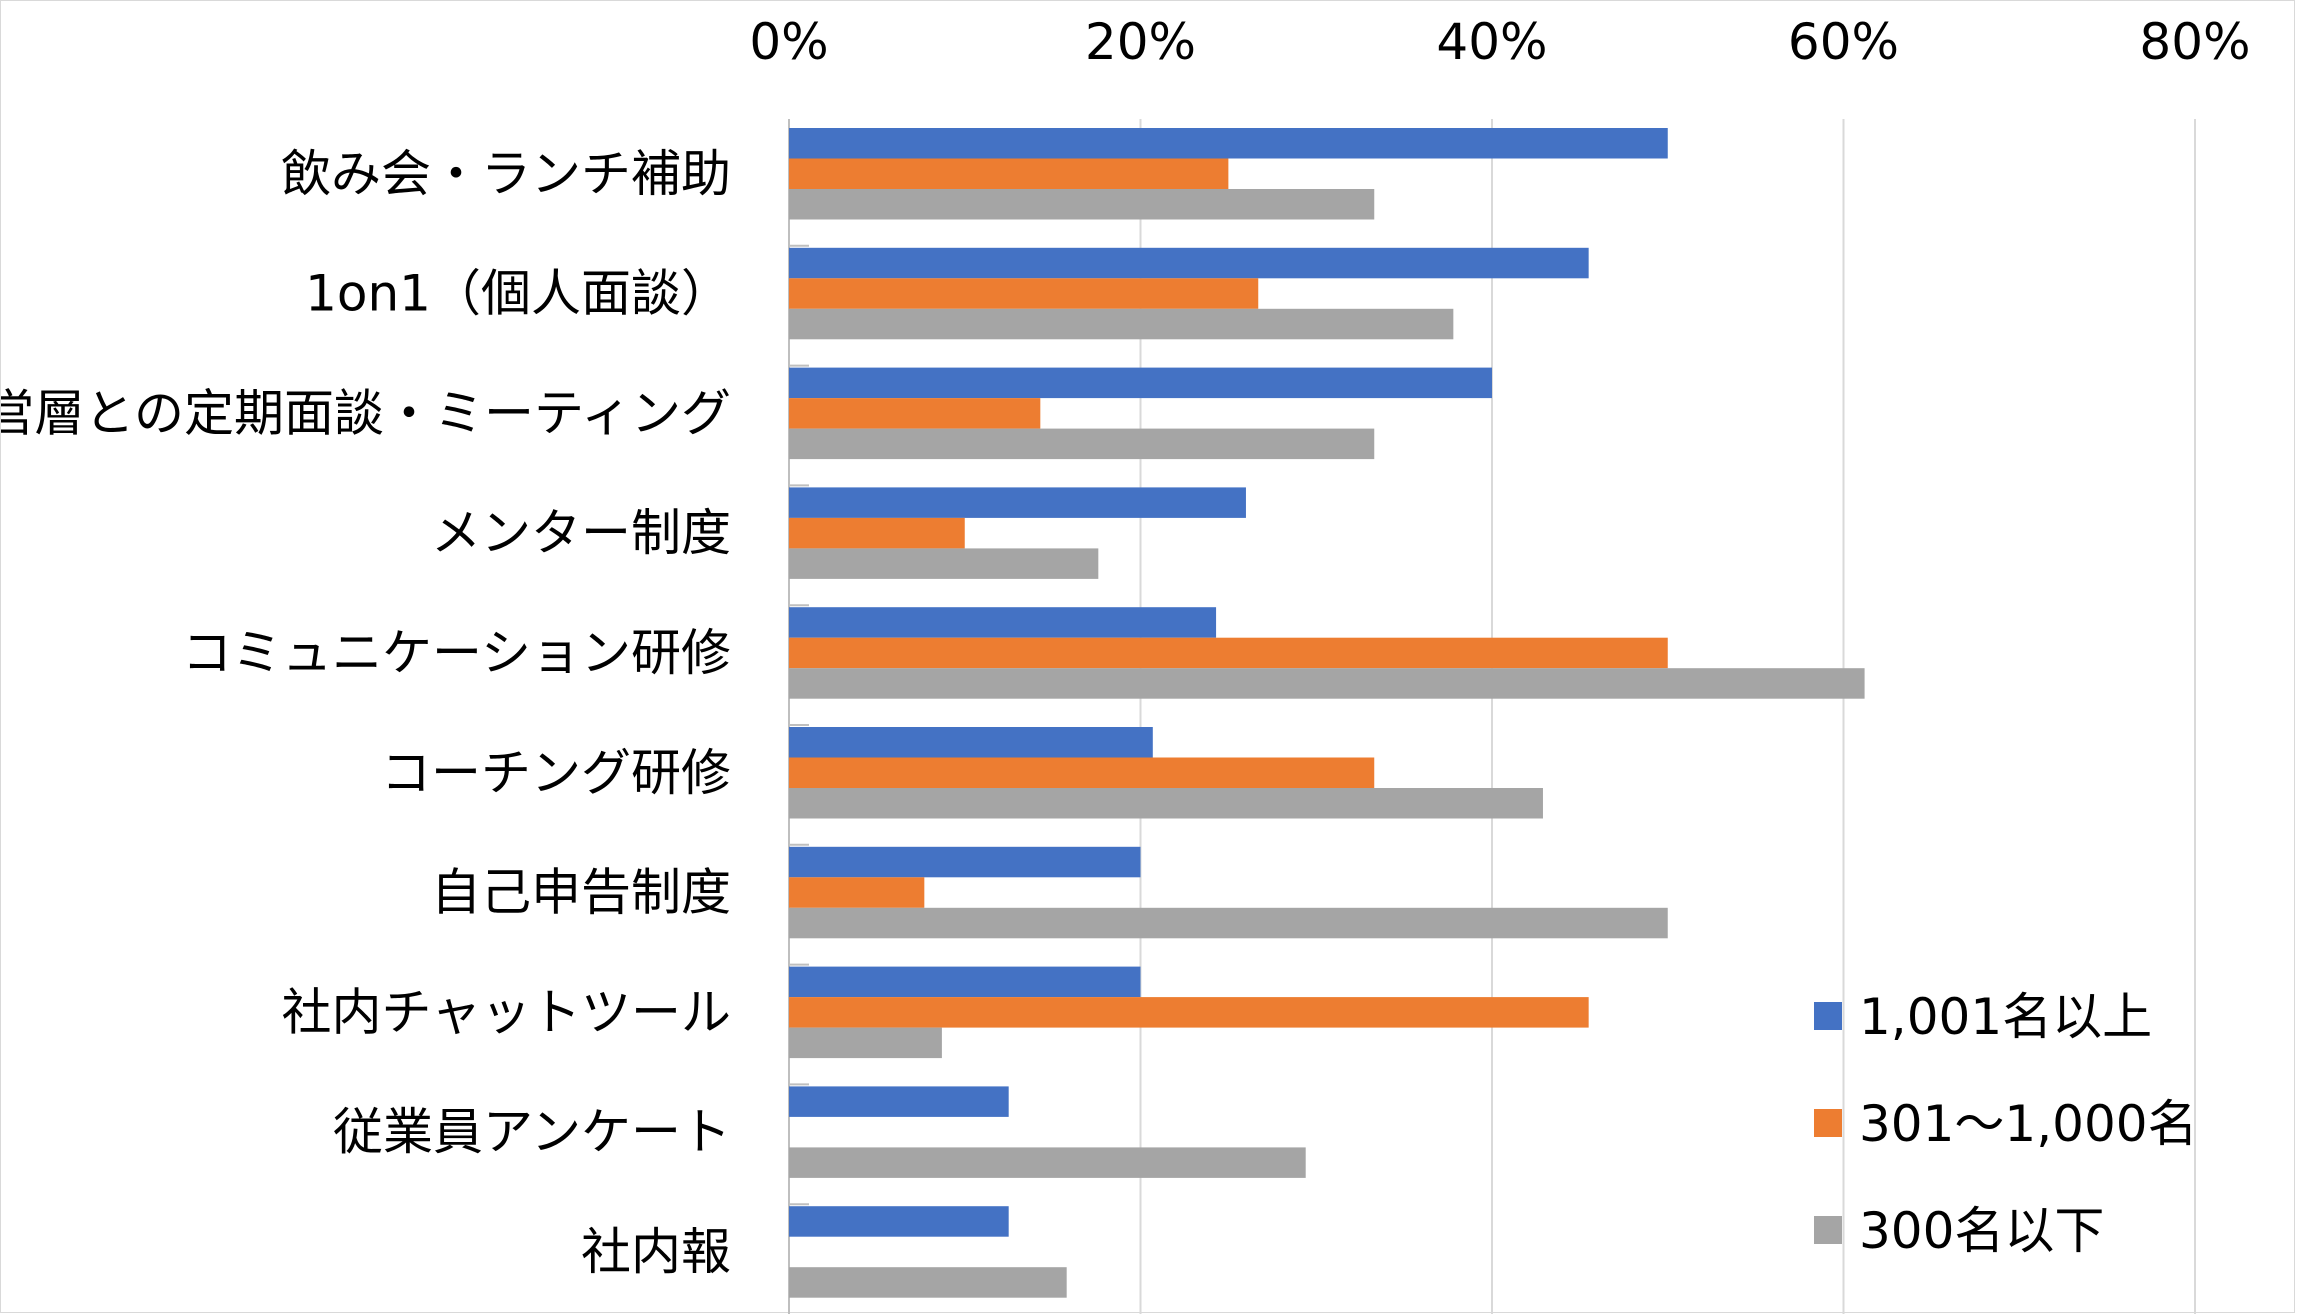 The image size is (2297, 1315). What do you see at coordinates (1491, 42) in the screenshot?
I see `x-tick-label: 40%` at bounding box center [1491, 42].